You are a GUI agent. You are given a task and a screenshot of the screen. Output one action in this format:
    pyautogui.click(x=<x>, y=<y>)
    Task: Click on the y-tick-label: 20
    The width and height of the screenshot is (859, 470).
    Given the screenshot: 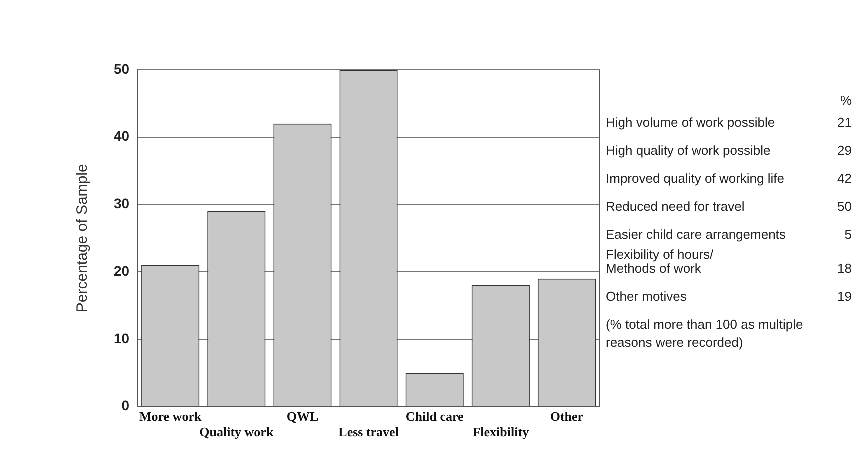 What is the action you would take?
    pyautogui.click(x=122, y=270)
    